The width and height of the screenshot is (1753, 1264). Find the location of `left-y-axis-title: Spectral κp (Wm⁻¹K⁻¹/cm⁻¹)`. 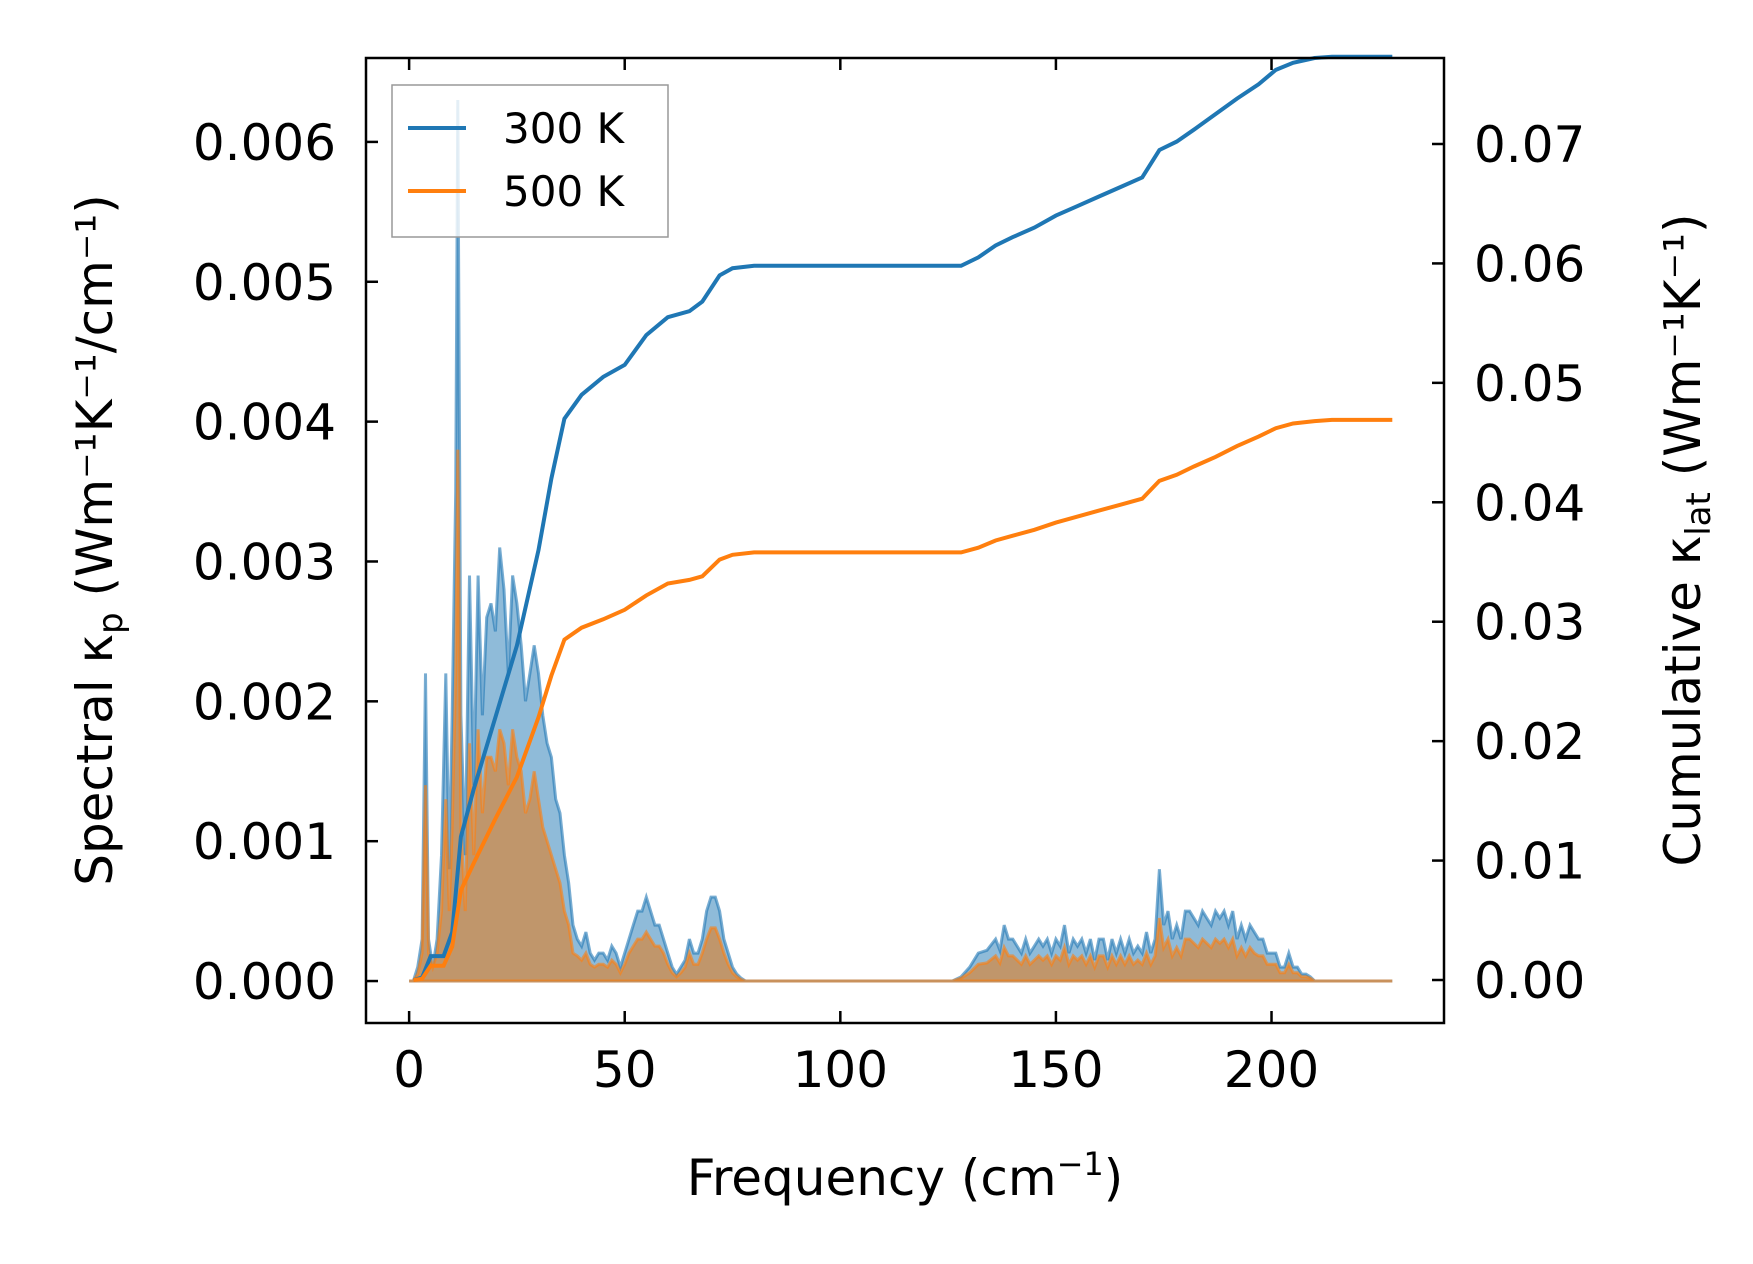

left-y-axis-title: Spectral κp (Wm⁻¹K⁻¹/cm⁻¹) is located at coordinates (98, 540).